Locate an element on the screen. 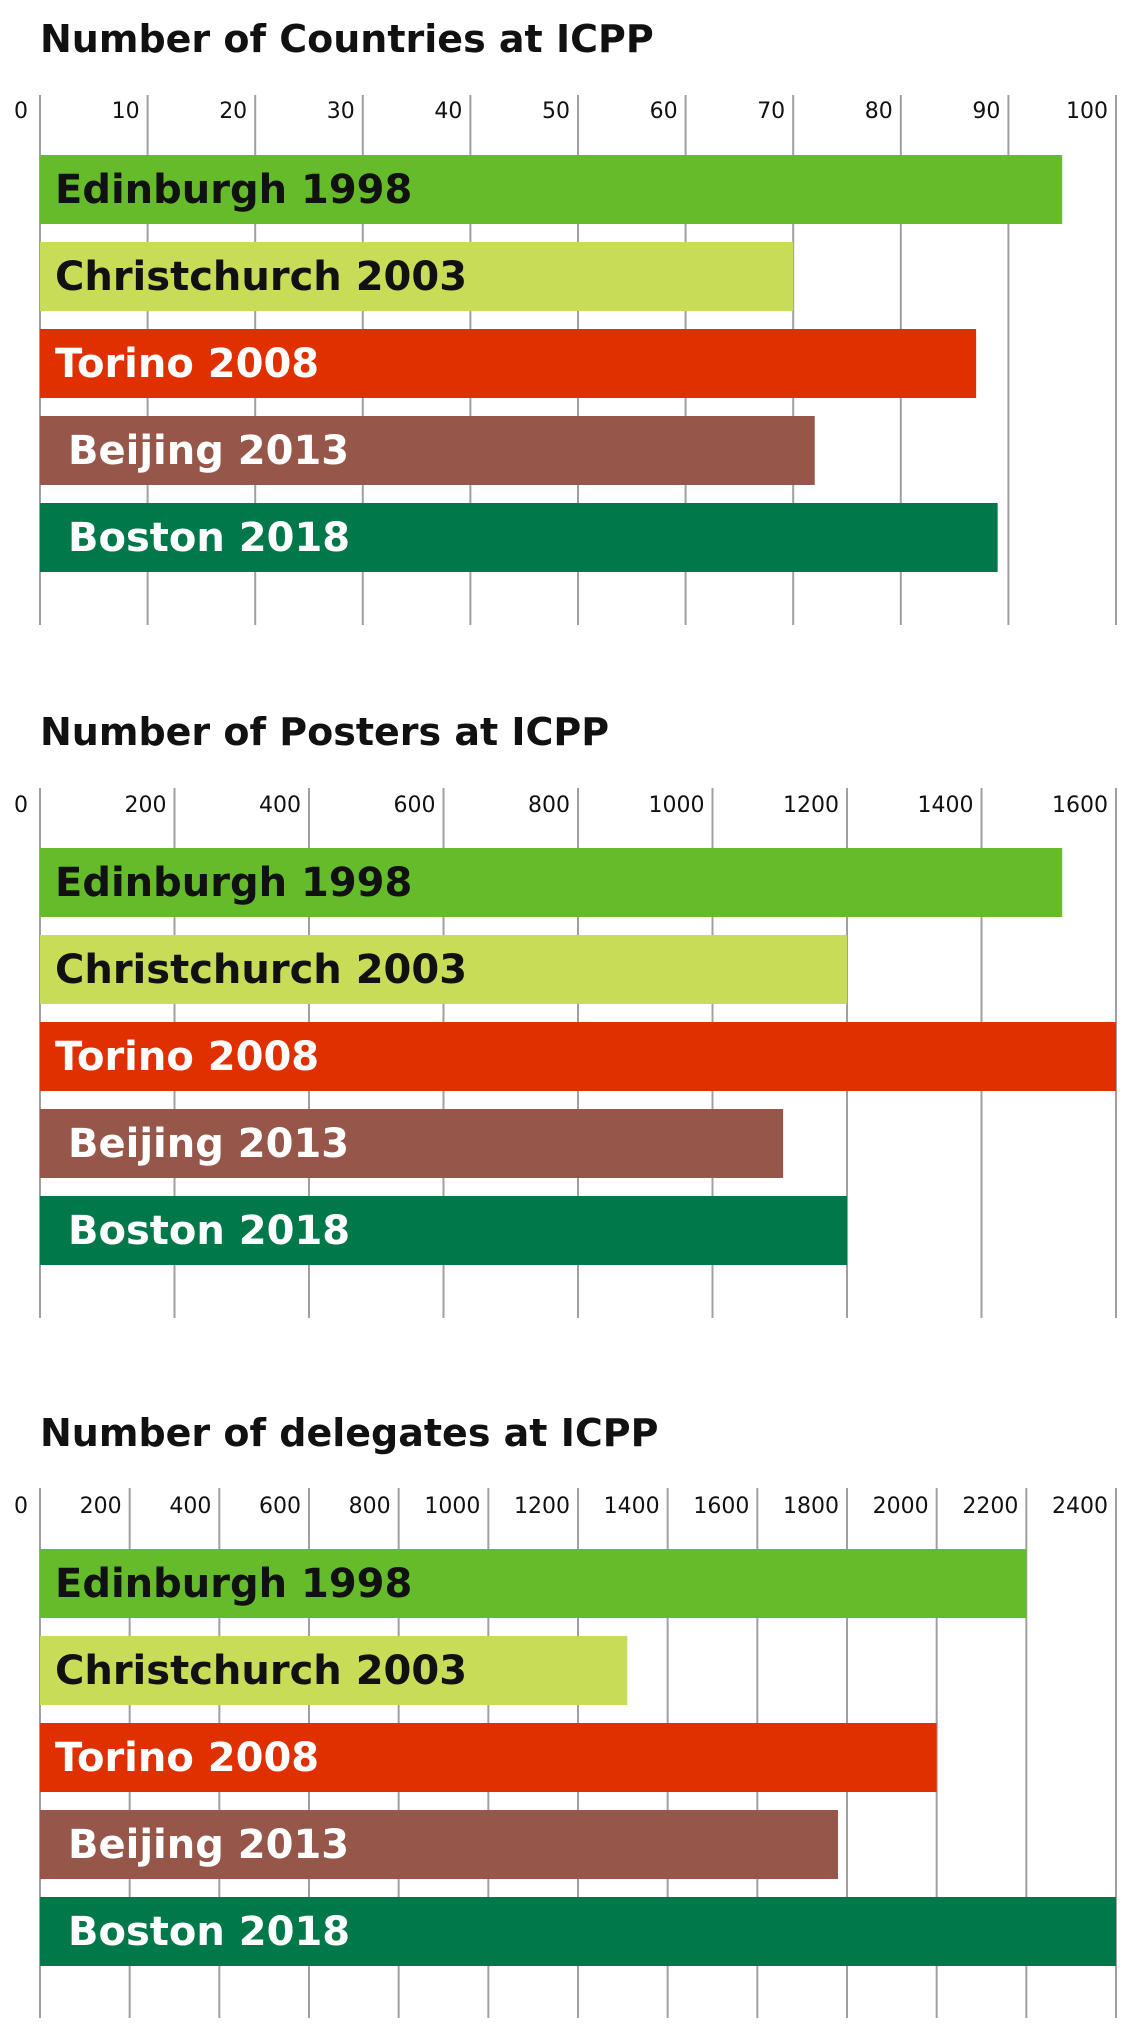 This screenshot has width=1134, height=2033. tick-label: 80 is located at coordinates (879, 111).